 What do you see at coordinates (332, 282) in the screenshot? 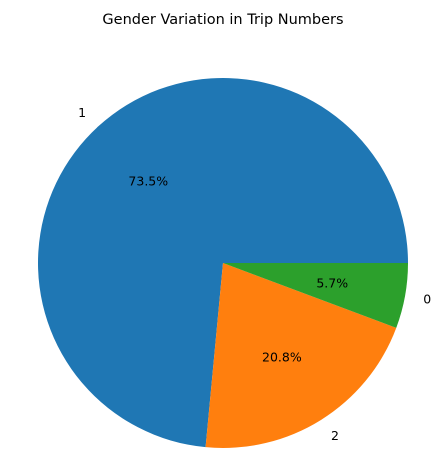
I see `slice-pct-0: 5.7%` at bounding box center [332, 282].